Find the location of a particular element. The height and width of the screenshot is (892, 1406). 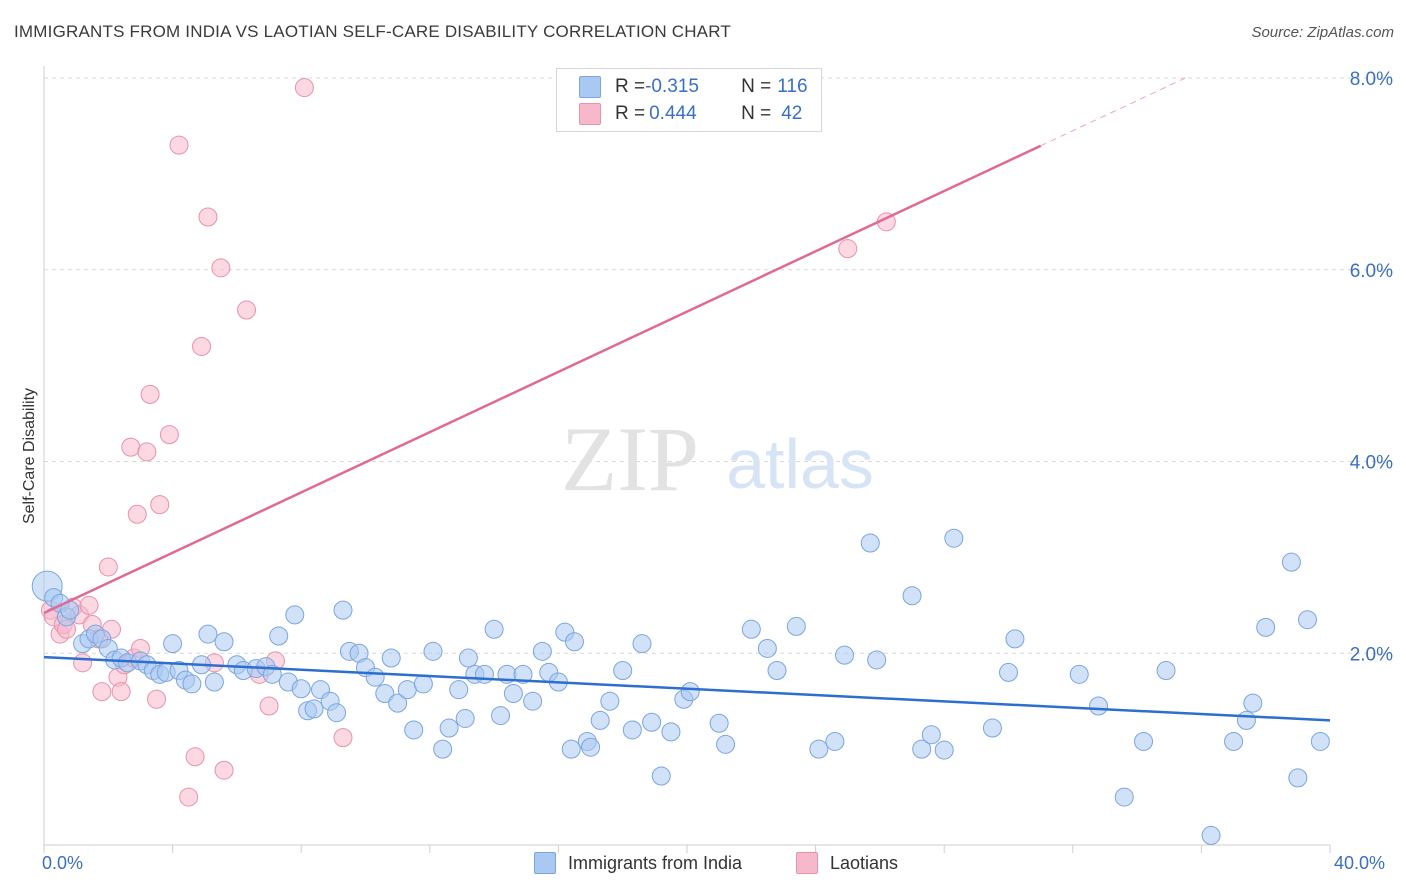

y-tick-label: 4.0% is located at coordinates (1371, 463).